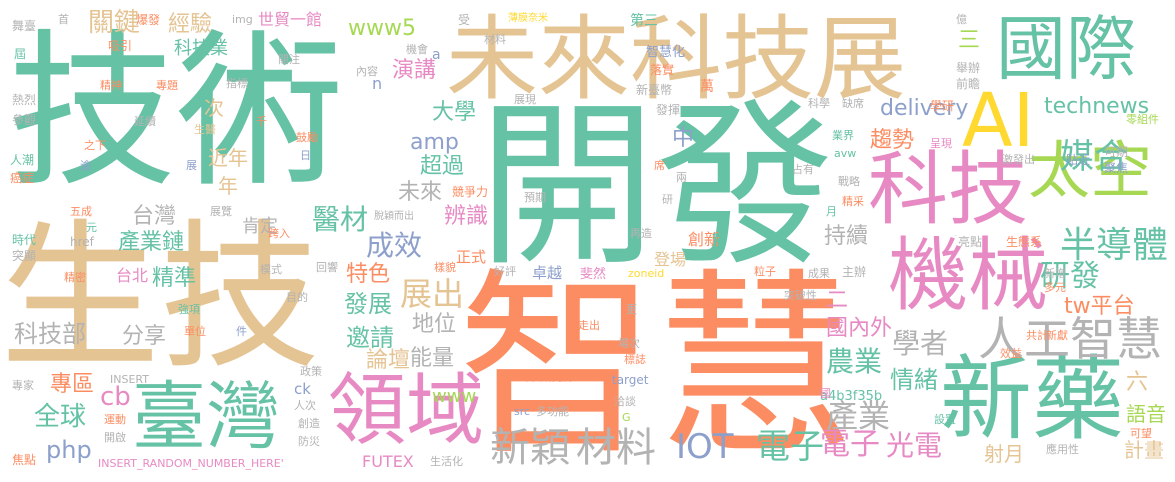 This screenshot has height=482, width=1175. Describe the element at coordinates (1116, 168) in the screenshot. I see `word: 聚焦` at that location.